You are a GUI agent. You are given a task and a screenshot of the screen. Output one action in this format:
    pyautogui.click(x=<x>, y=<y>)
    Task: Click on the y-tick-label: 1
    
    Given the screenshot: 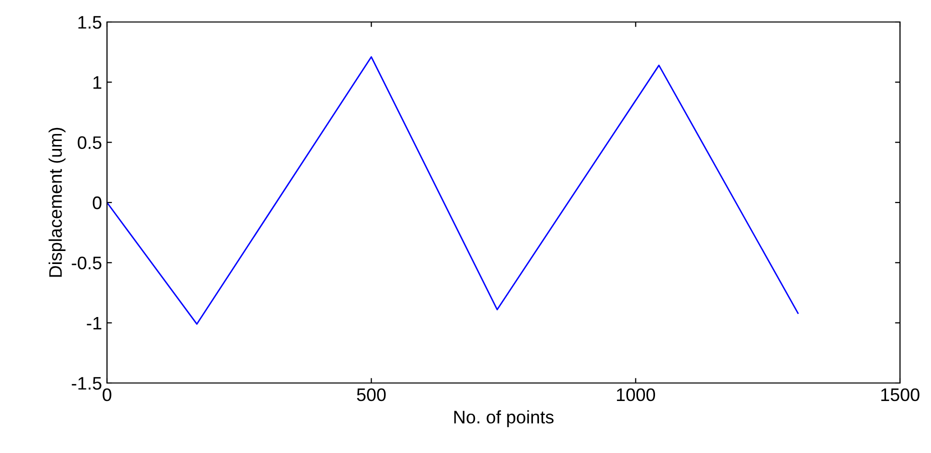 What is the action you would take?
    pyautogui.click(x=97, y=82)
    